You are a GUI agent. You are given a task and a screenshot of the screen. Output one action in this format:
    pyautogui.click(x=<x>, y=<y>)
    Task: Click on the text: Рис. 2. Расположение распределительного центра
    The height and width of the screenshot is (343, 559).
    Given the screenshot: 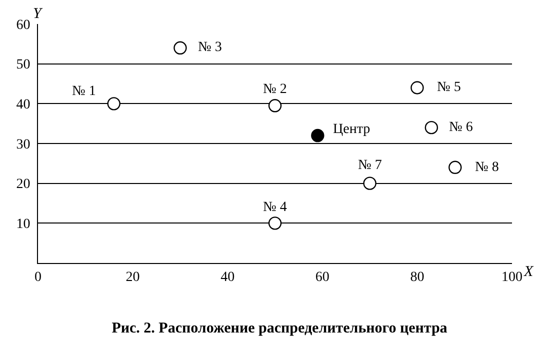 What is the action you would take?
    pyautogui.click(x=280, y=328)
    